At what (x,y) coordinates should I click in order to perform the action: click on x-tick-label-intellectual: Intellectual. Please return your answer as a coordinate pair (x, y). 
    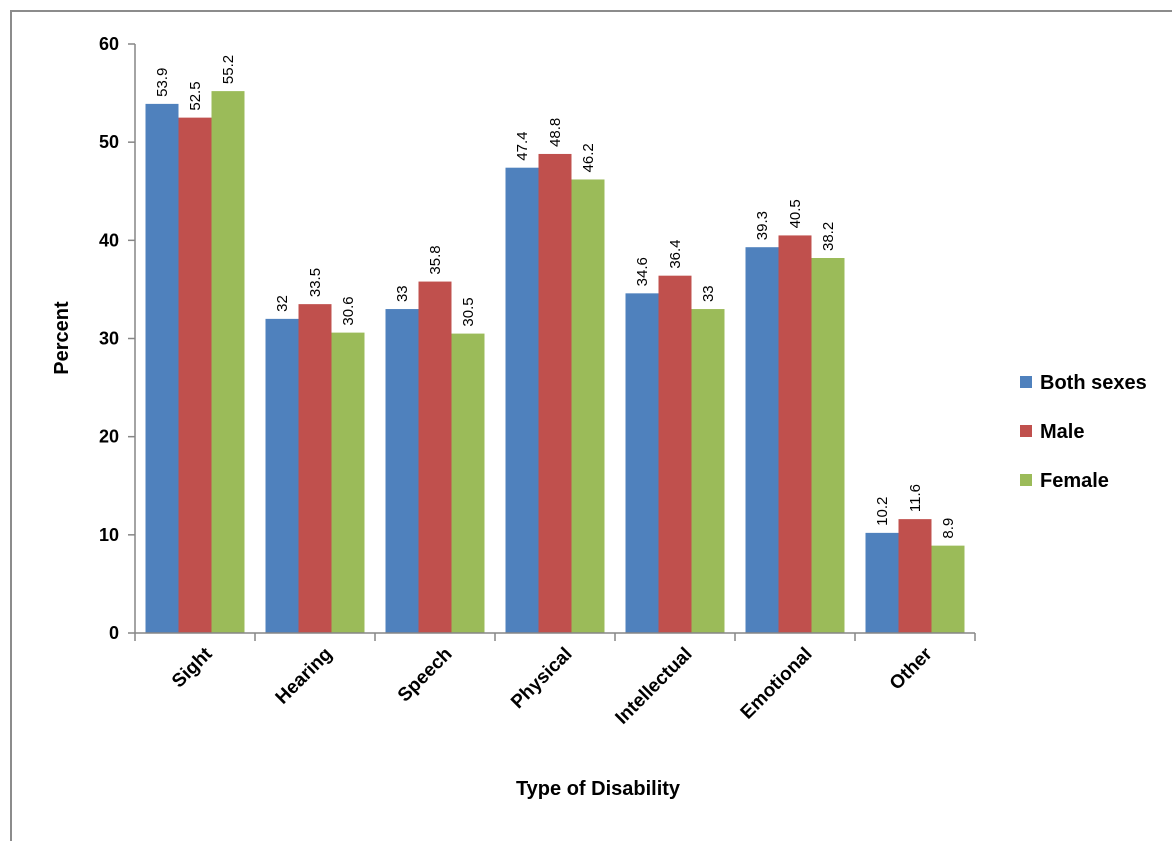
    Looking at the image, I should click on (654, 686).